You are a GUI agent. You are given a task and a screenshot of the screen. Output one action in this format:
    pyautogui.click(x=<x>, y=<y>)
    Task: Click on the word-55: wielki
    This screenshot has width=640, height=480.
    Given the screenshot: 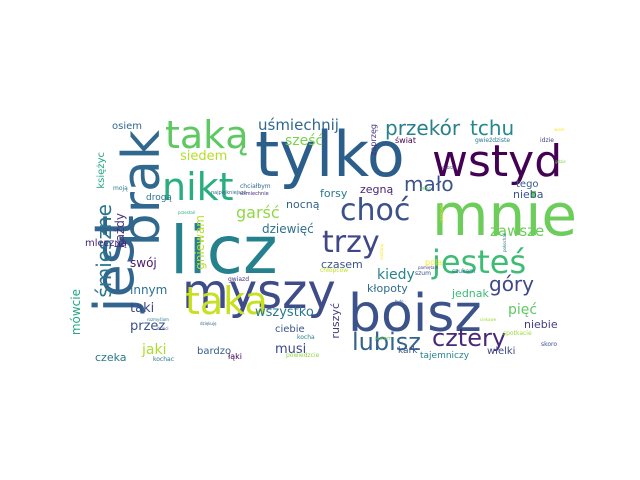 What is the action you would take?
    pyautogui.click(x=501, y=351)
    